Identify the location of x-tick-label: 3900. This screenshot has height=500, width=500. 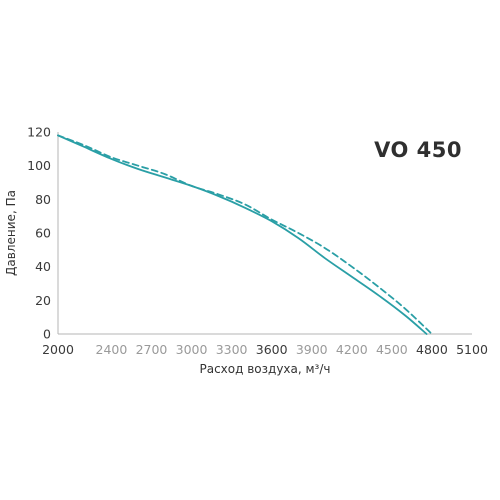
(312, 349).